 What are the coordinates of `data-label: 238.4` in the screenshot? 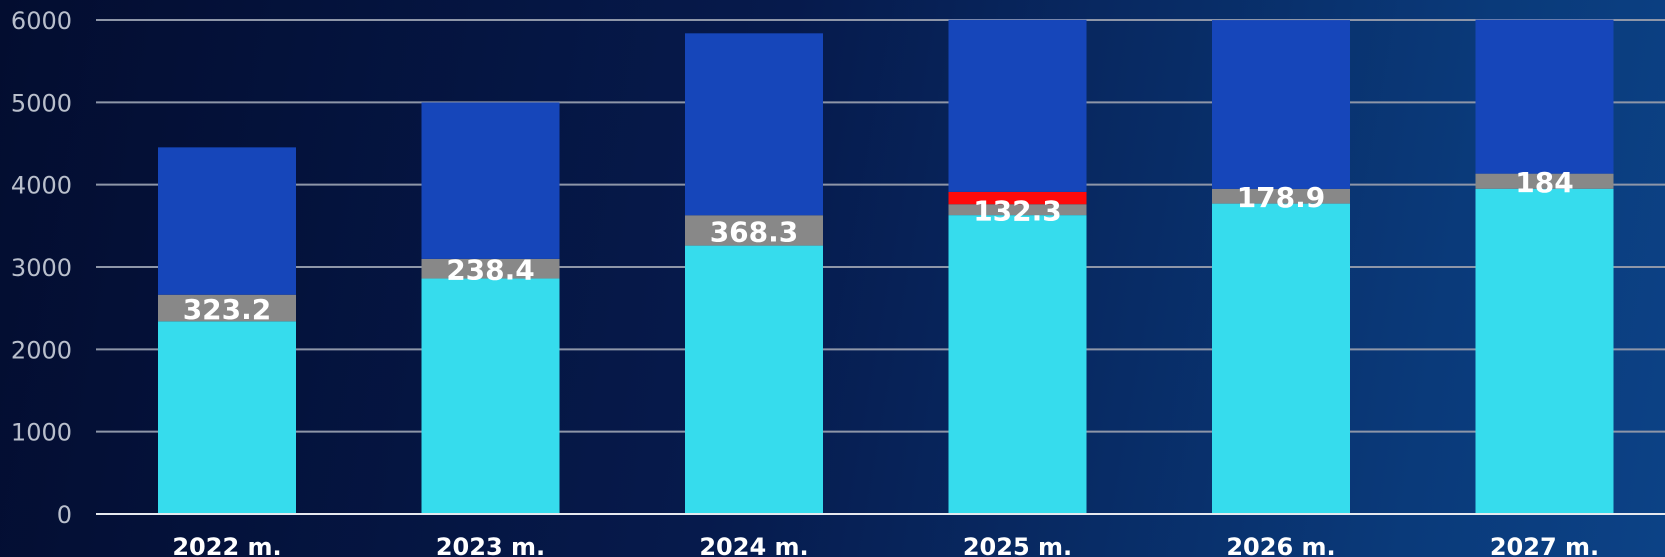 It's located at (490, 270).